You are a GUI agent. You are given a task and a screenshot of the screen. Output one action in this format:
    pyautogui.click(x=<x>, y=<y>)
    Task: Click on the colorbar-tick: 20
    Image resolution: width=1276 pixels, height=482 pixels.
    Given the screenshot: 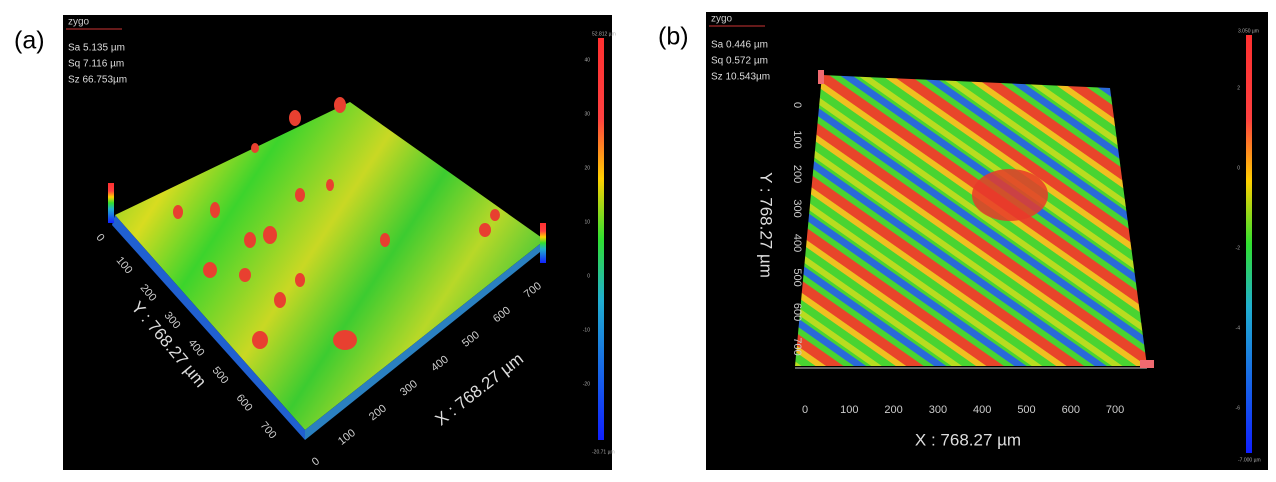 What is the action you would take?
    pyautogui.click(x=587, y=168)
    